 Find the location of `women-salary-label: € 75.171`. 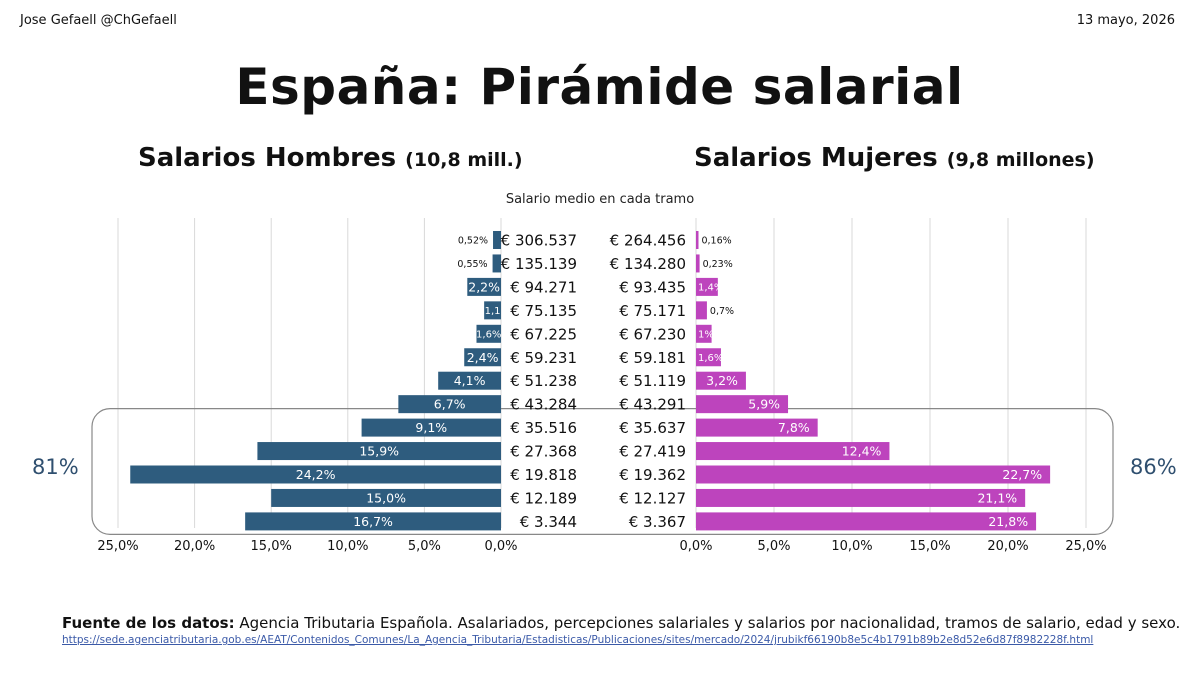

women-salary-label: € 75.171 is located at coordinates (652, 311).